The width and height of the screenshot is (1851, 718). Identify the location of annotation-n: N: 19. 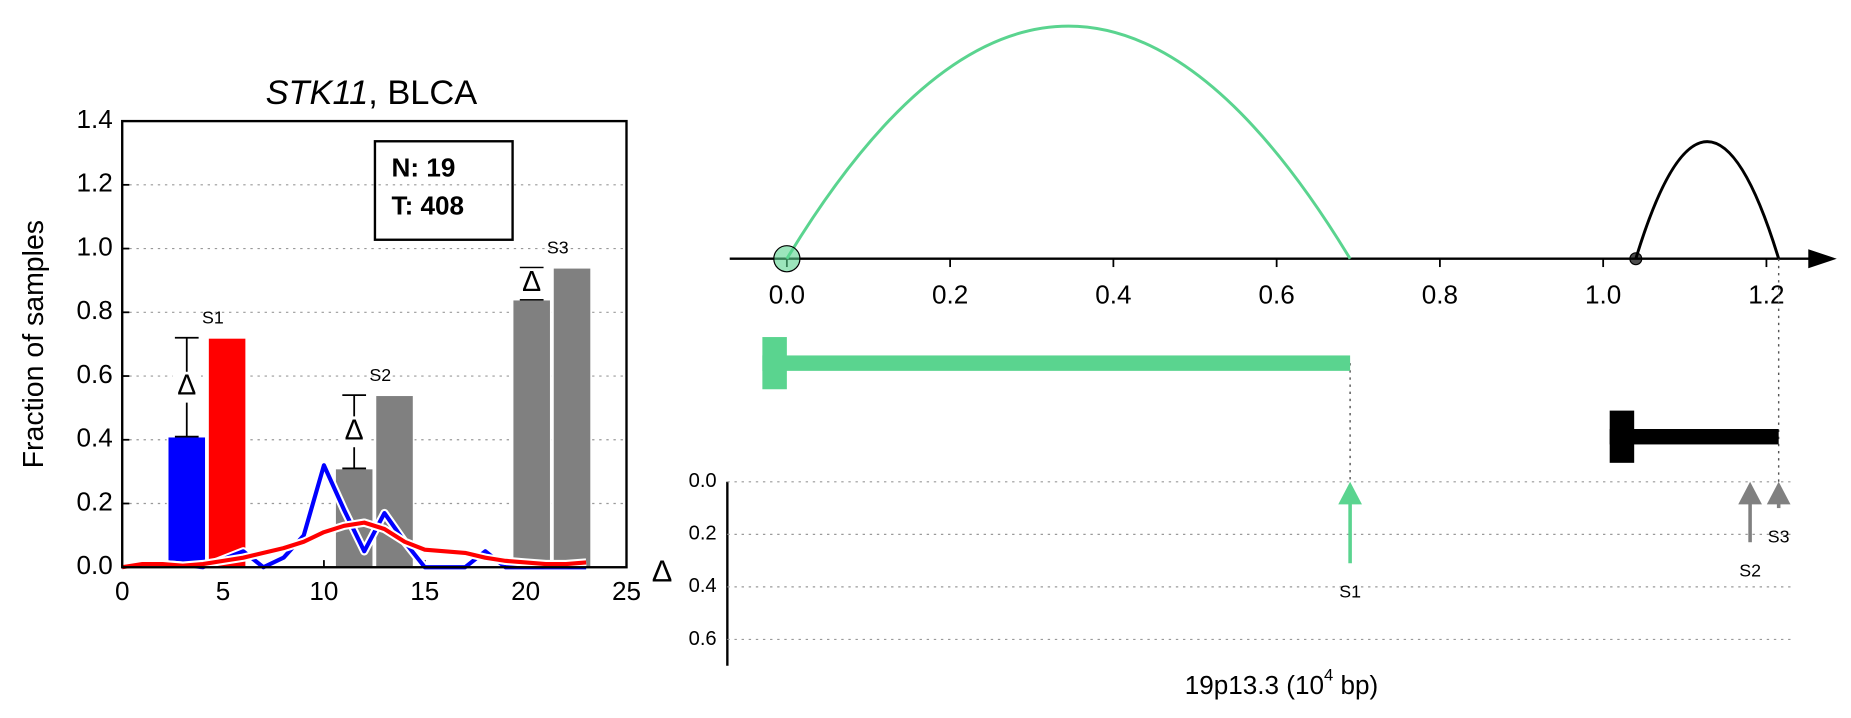
(424, 168).